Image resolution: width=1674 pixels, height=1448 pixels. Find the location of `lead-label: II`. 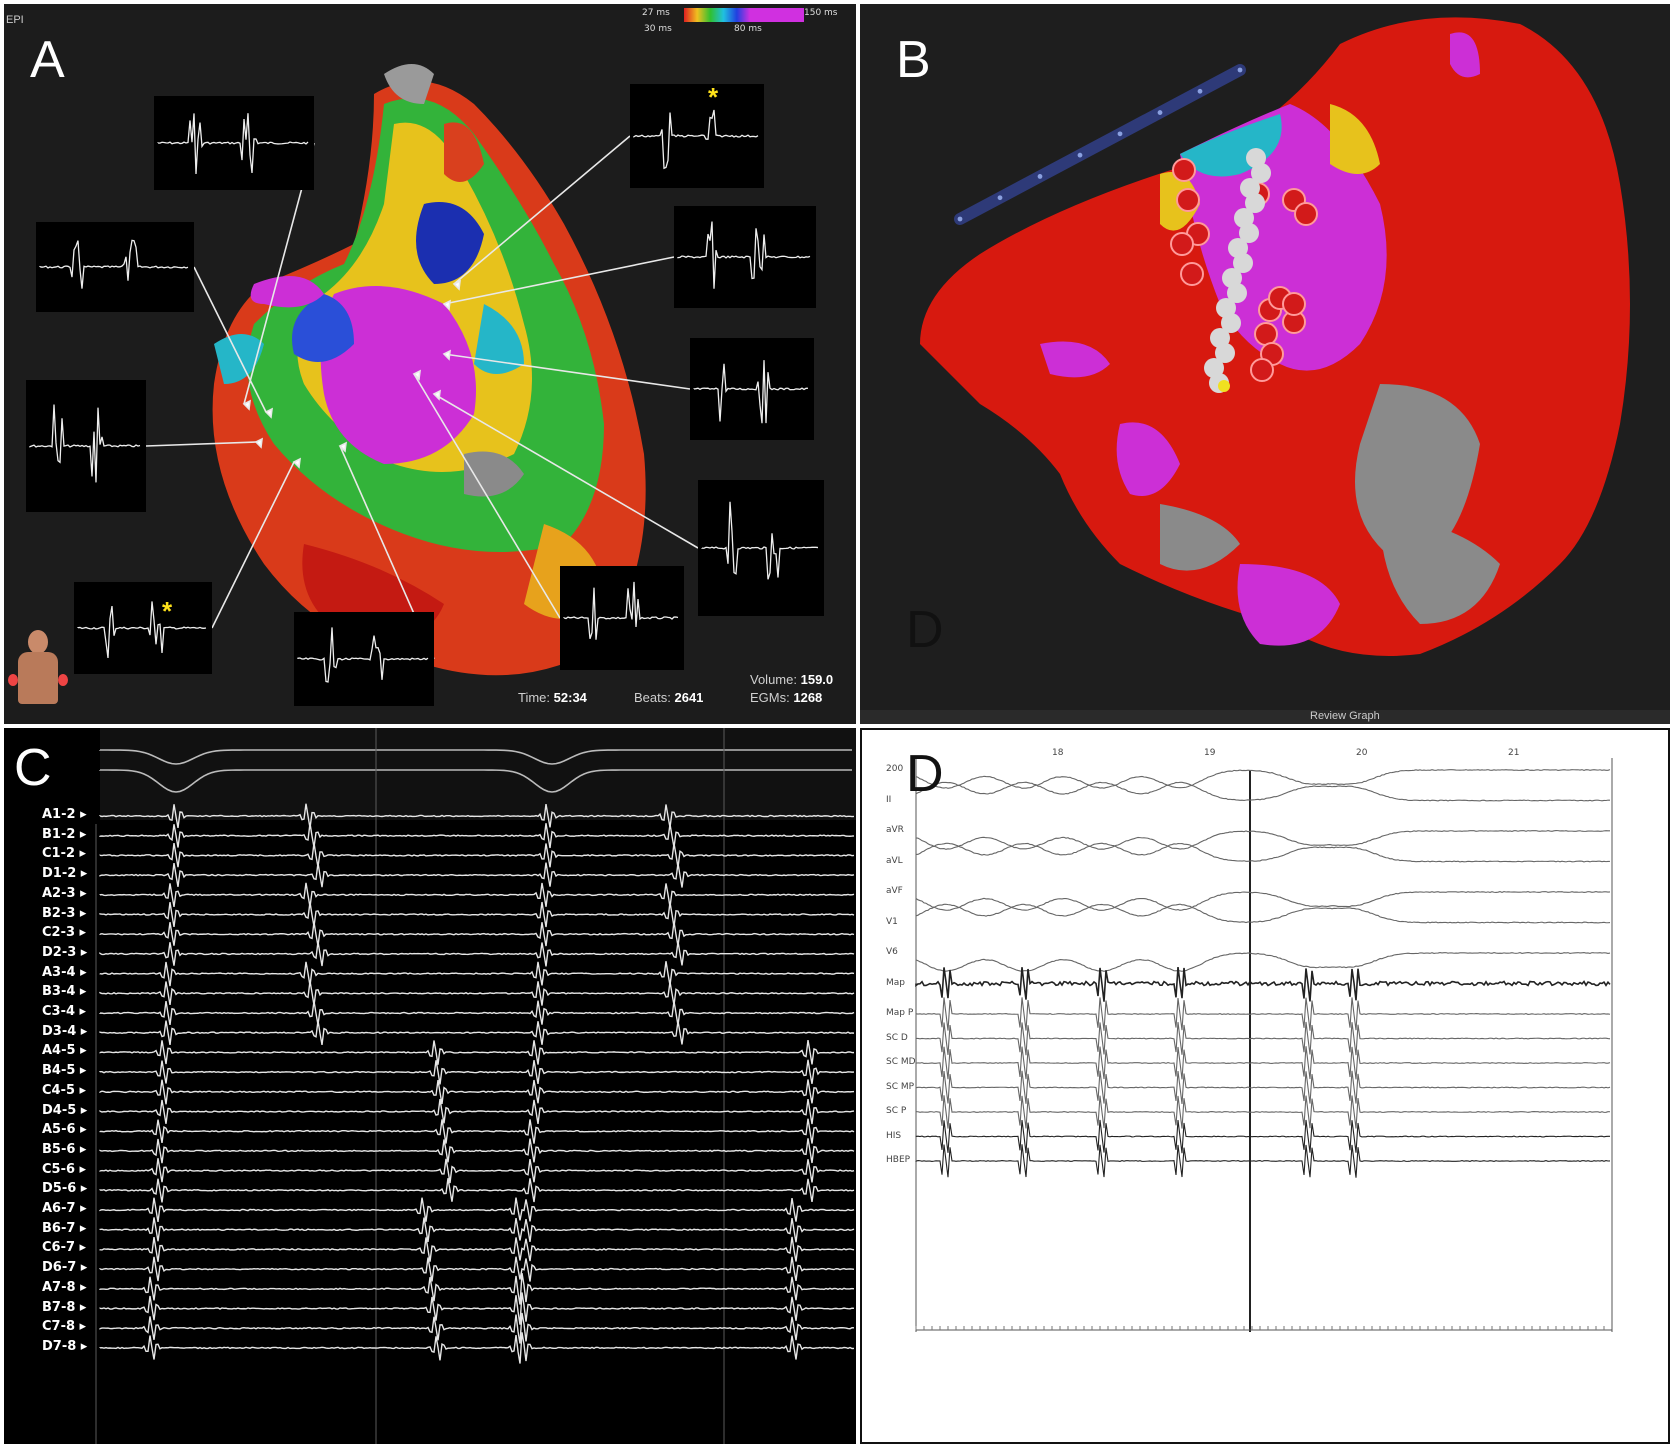

lead-label: II is located at coordinates (889, 799).